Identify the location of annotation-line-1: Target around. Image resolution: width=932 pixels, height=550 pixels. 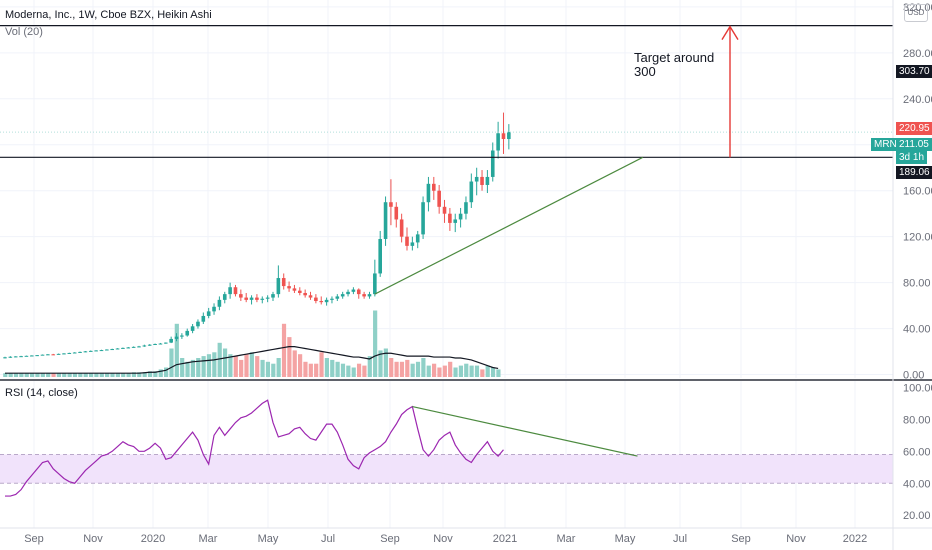
(674, 57).